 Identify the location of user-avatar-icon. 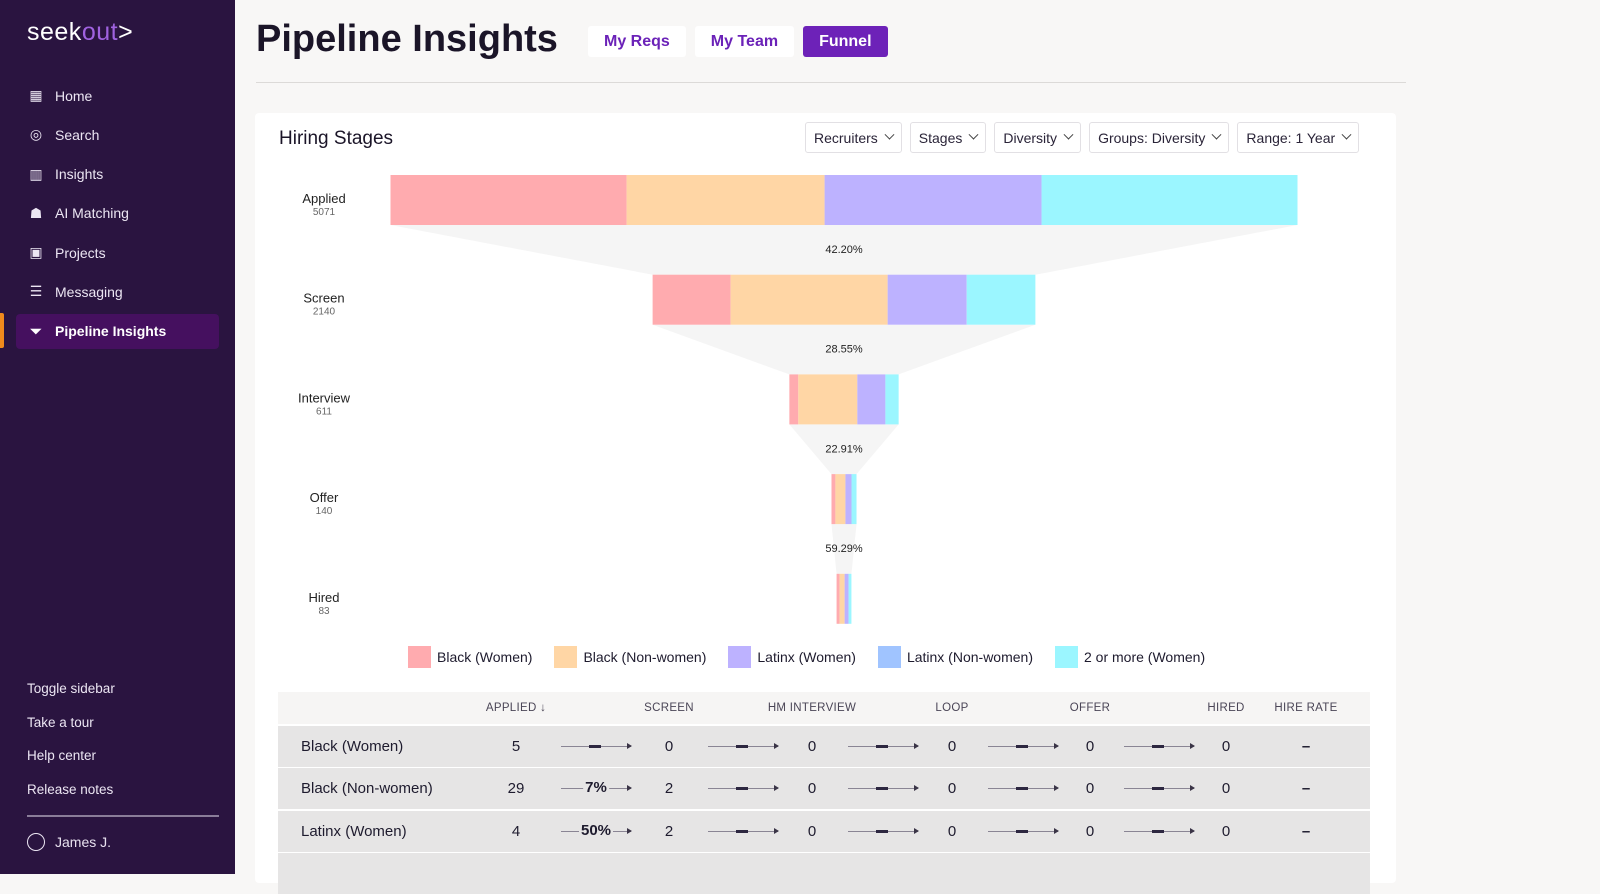
(36, 842).